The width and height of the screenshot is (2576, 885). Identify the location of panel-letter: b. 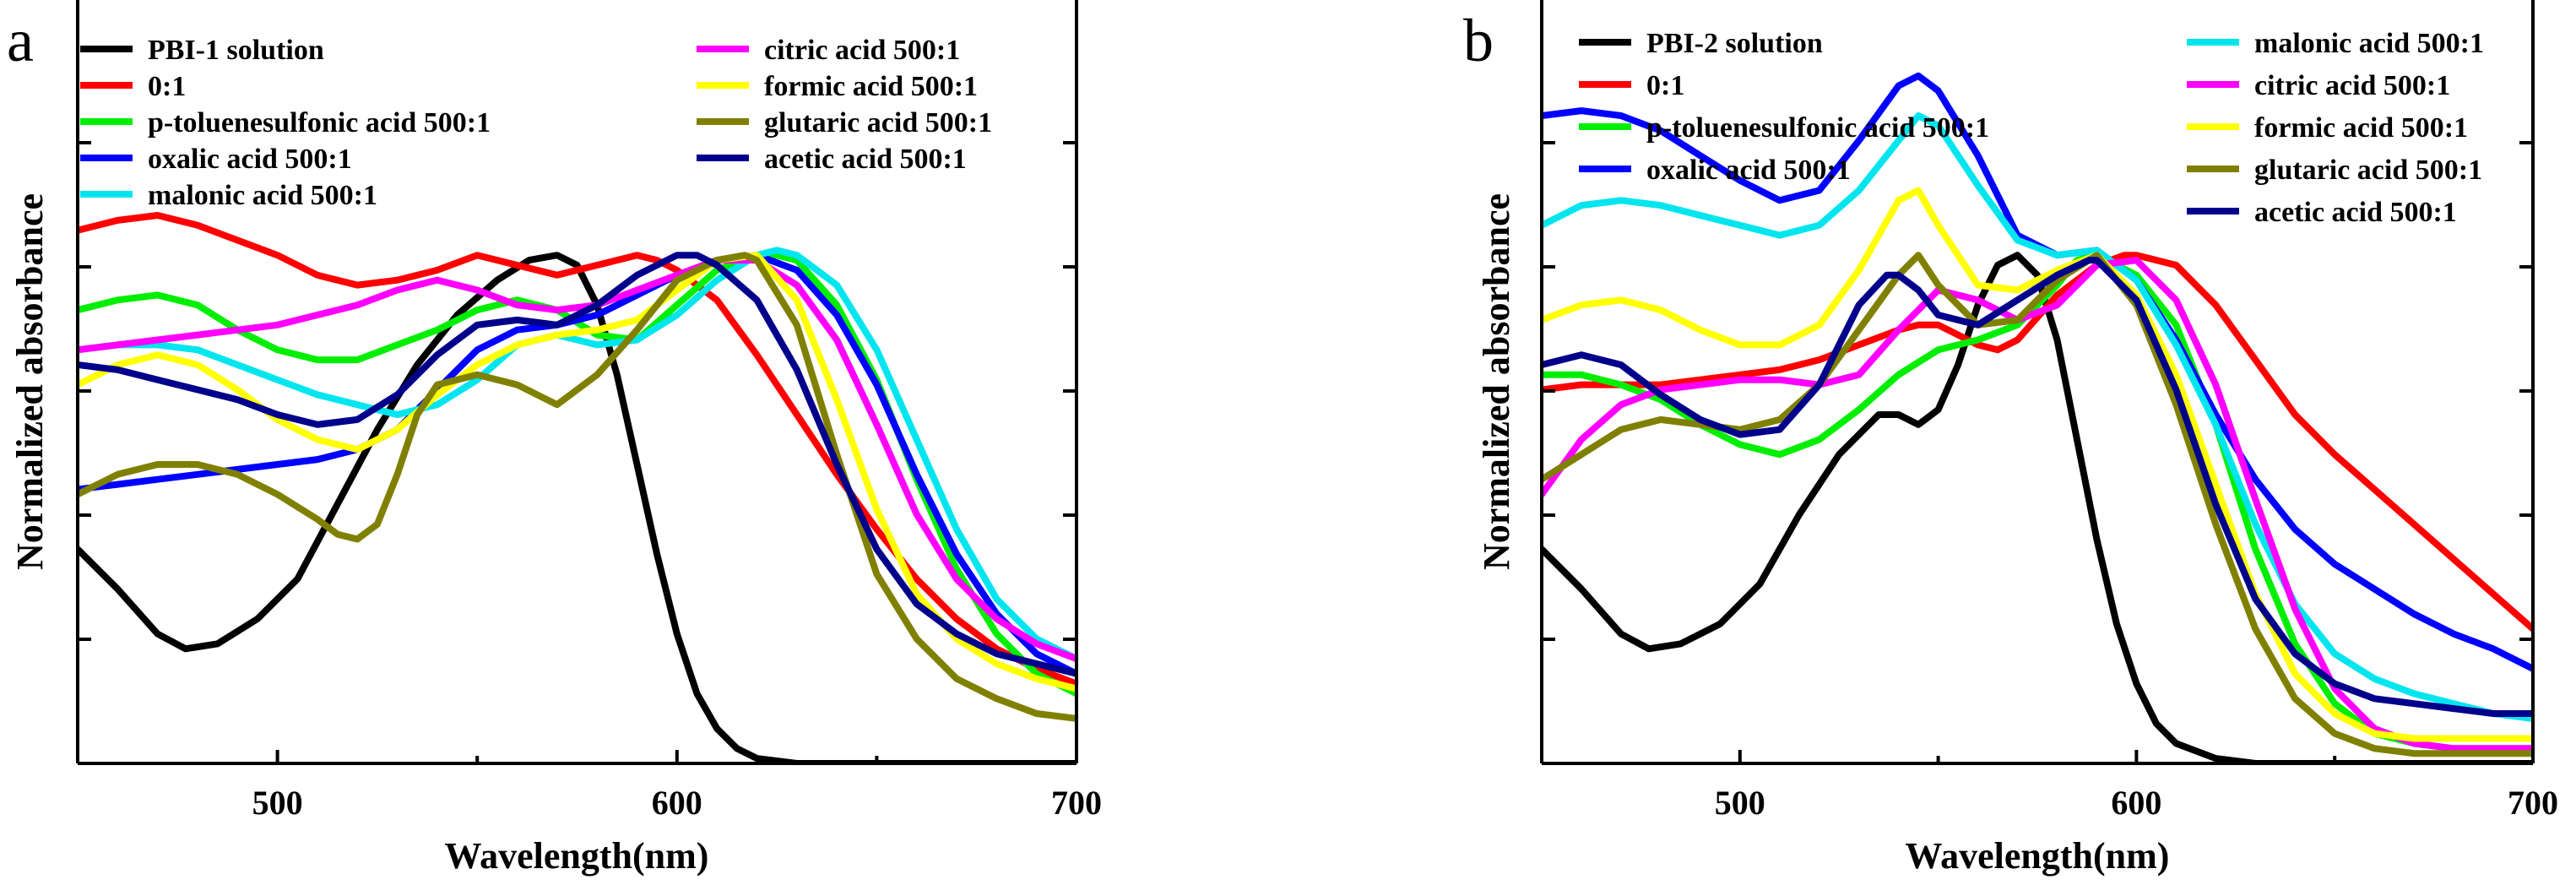
(1478, 40).